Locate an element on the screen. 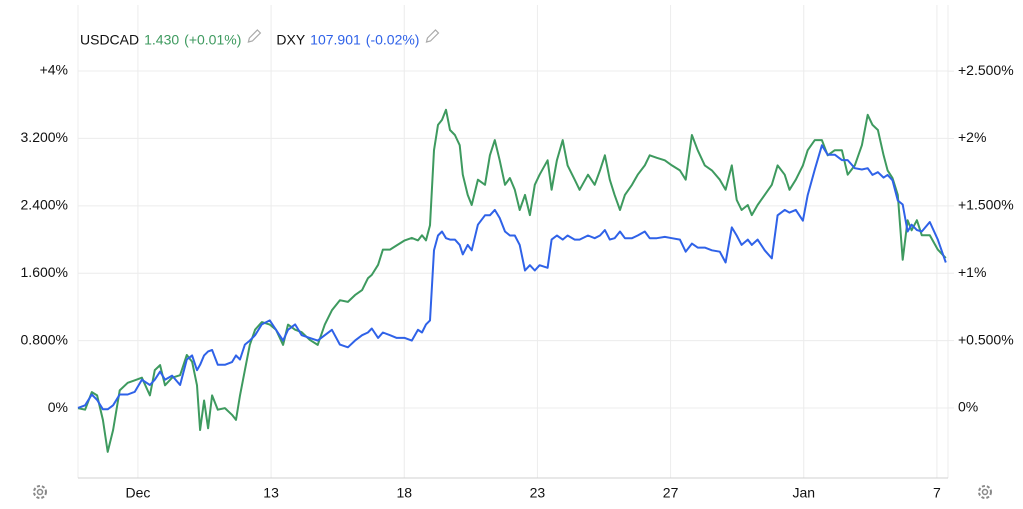  y2-tick-label: +2.500% is located at coordinates (986, 70).